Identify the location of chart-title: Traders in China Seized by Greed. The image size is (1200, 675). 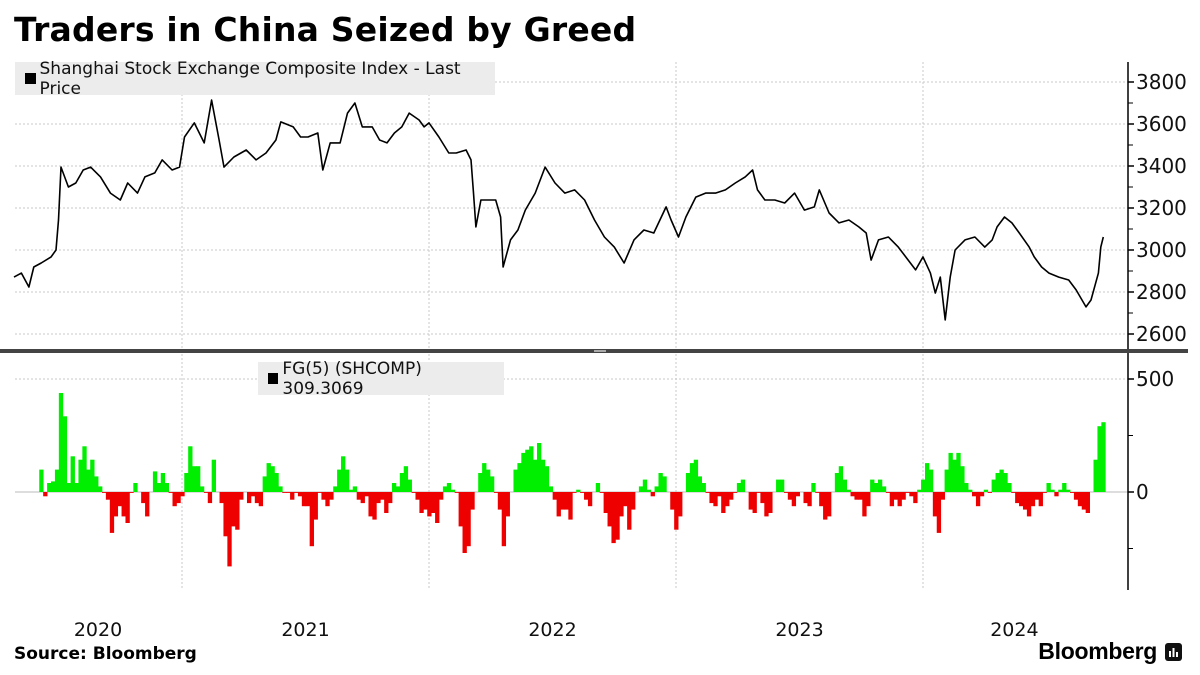
(325, 29).